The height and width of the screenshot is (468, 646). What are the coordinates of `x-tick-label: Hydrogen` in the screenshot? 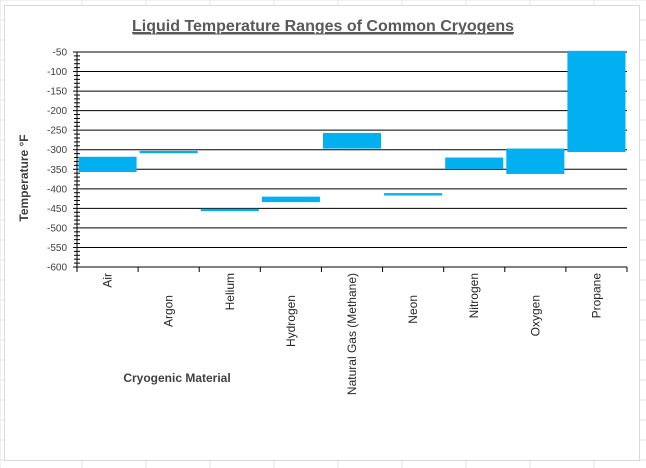 It's located at (291, 321).